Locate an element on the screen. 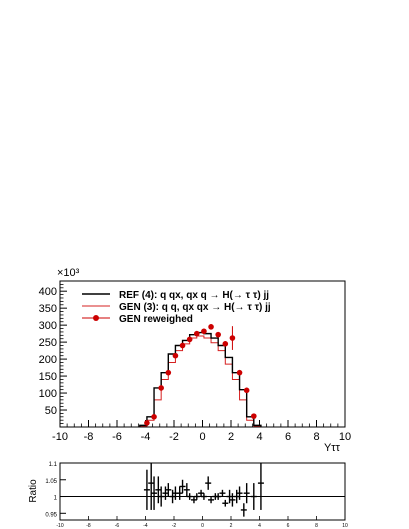 The image size is (409, 529). y-exponent-label: ×10³ is located at coordinates (68, 273).